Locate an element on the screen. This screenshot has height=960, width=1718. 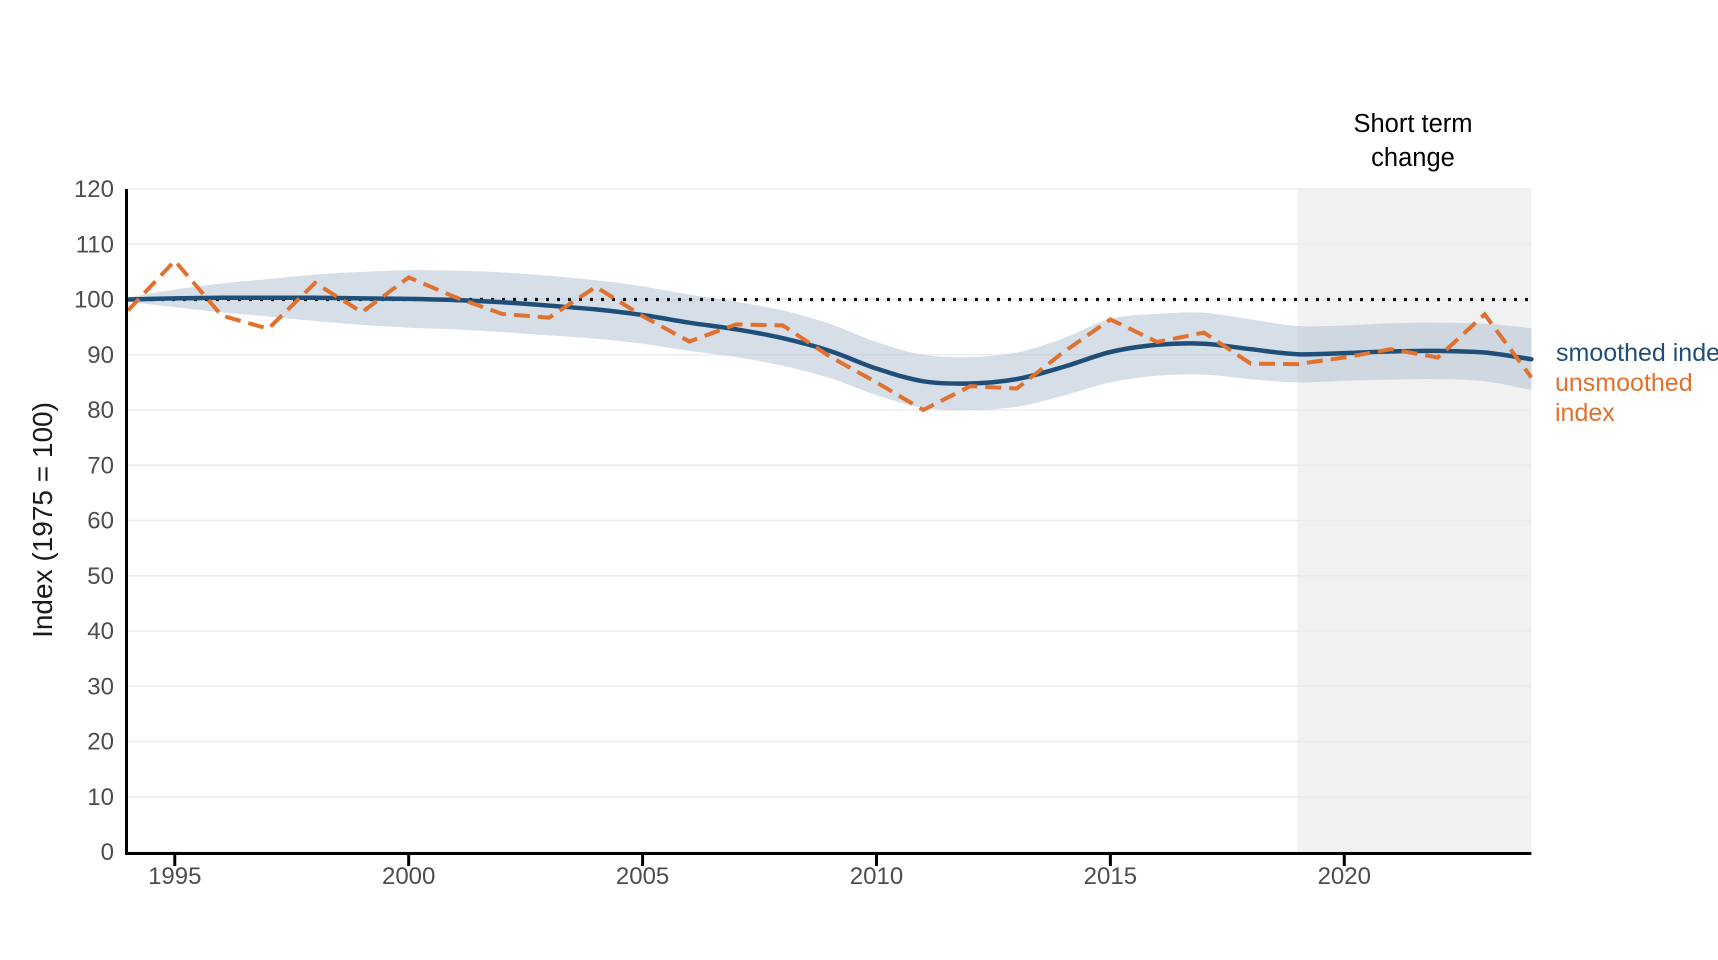
legend-unsmoothed-line1: unsmoothed is located at coordinates (1624, 383).